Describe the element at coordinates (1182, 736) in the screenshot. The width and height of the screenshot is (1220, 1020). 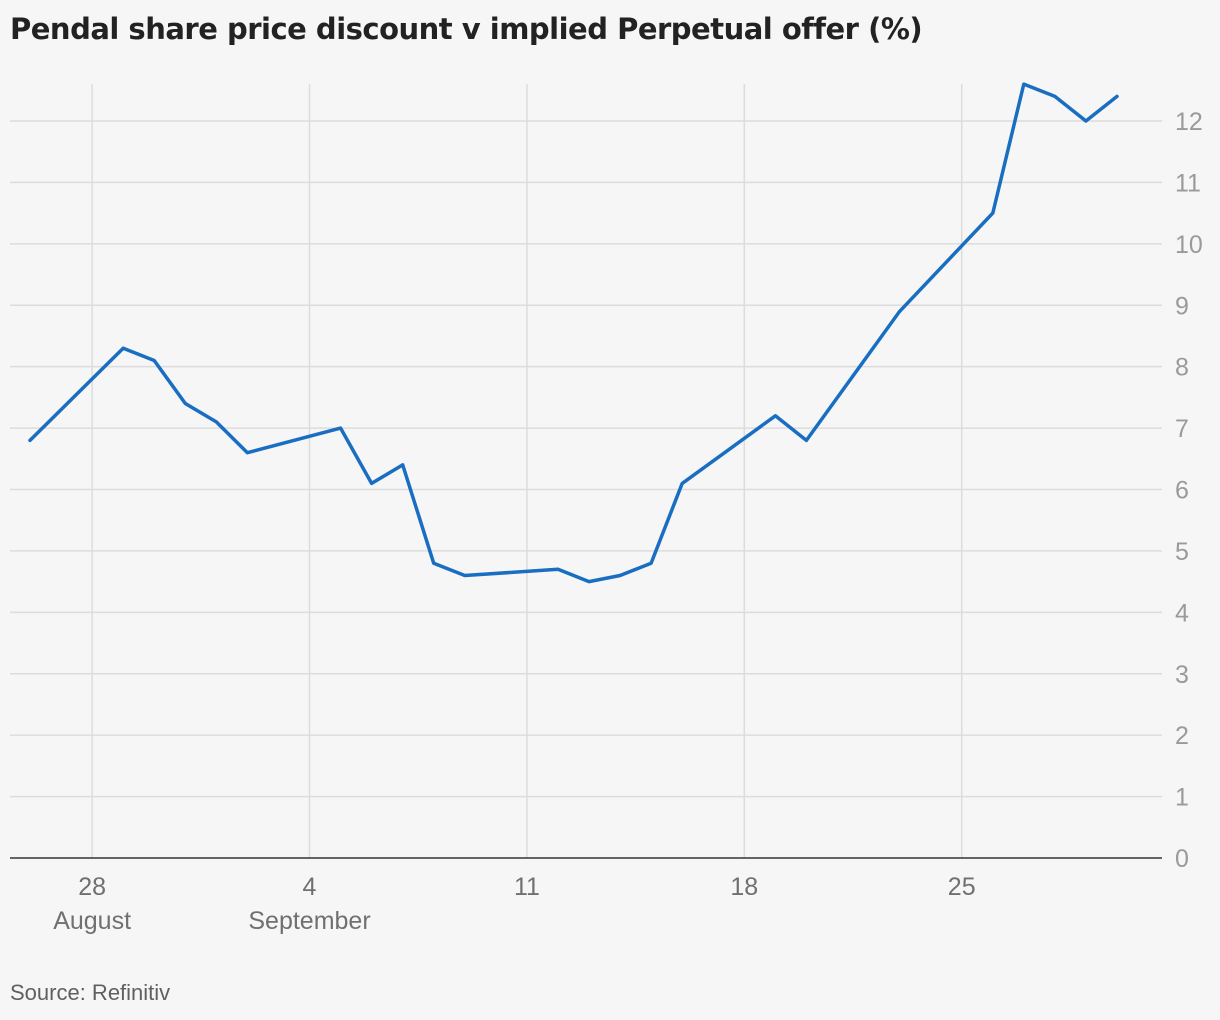
I see `y-tick-label: 2` at that location.